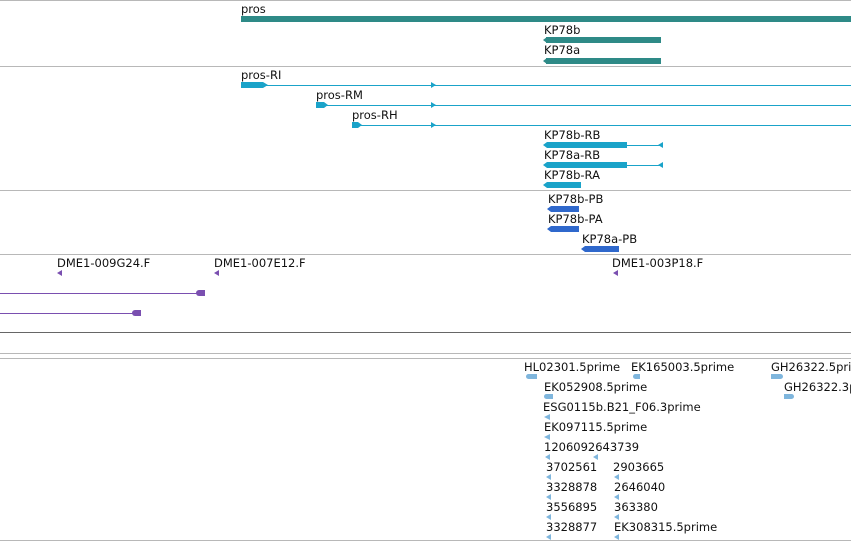  What do you see at coordinates (615, 273) in the screenshot?
I see `clone-marker-dme1-003p18` at bounding box center [615, 273].